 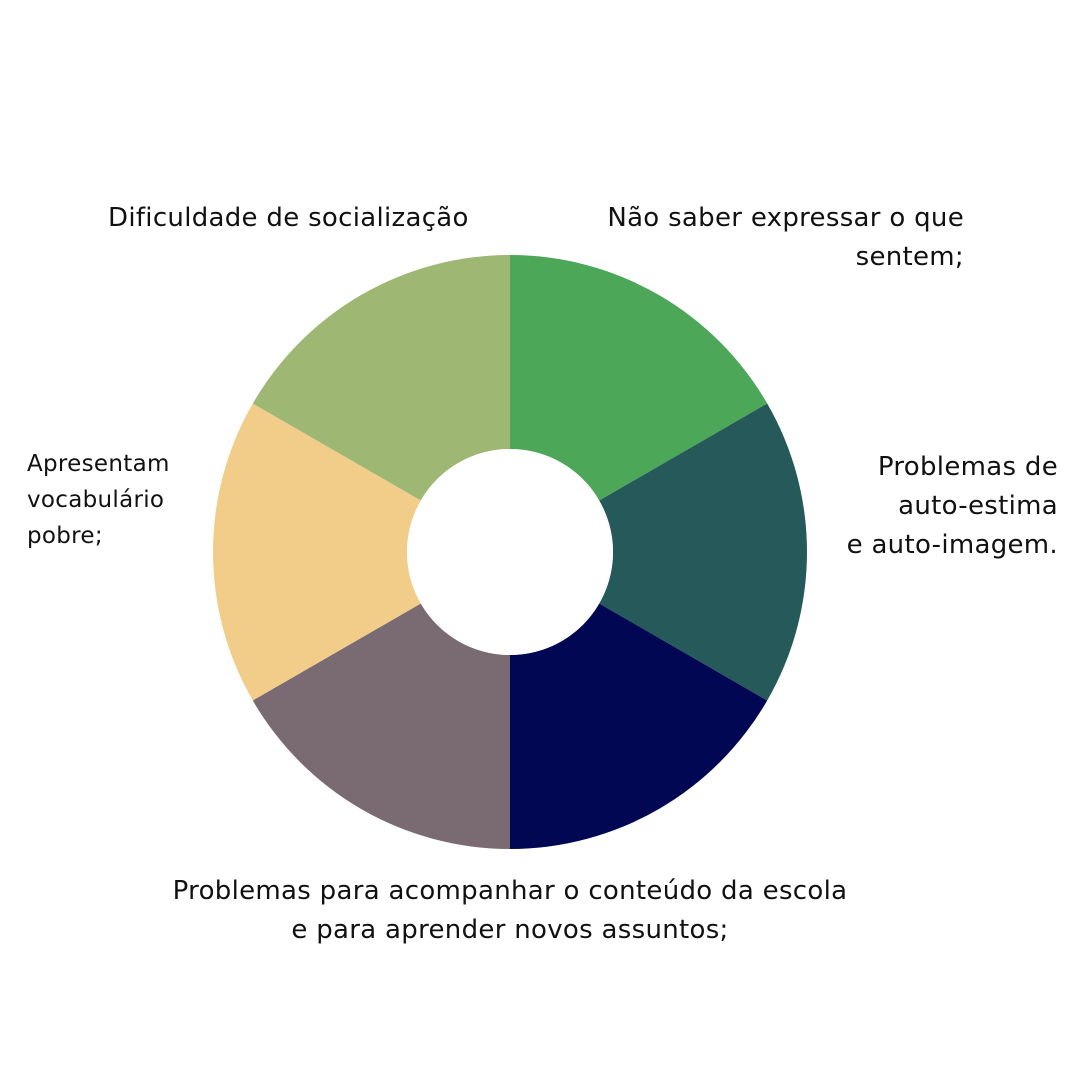 I want to click on donut-segment-mauve, so click(x=381, y=726).